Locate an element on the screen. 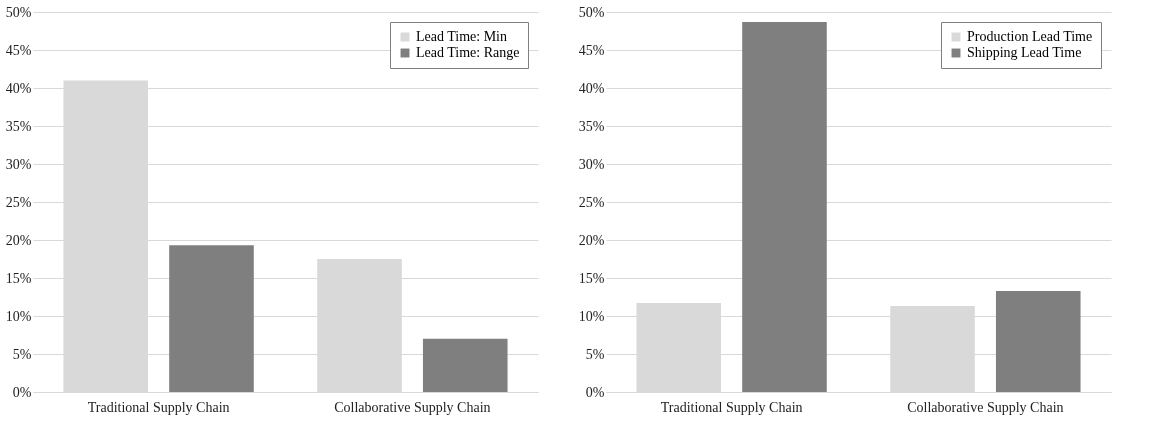 Image resolution: width=1169 pixels, height=436 pixels. legend-label: Production Lead Time is located at coordinates (1030, 36).